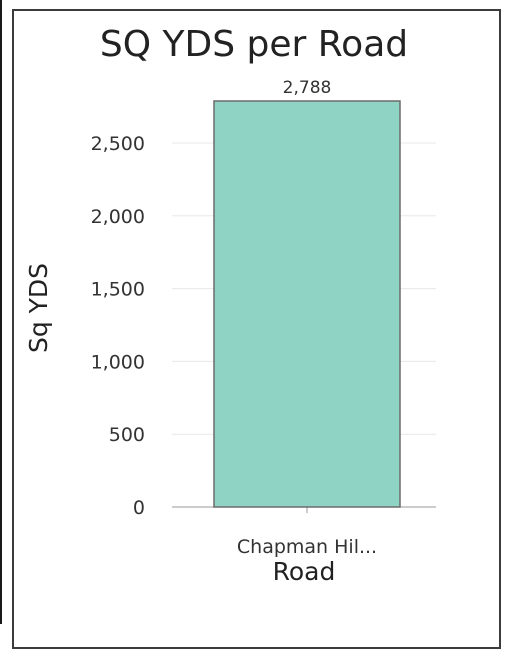 The width and height of the screenshot is (507, 649). I want to click on y-tick-label: 0, so click(139, 508).